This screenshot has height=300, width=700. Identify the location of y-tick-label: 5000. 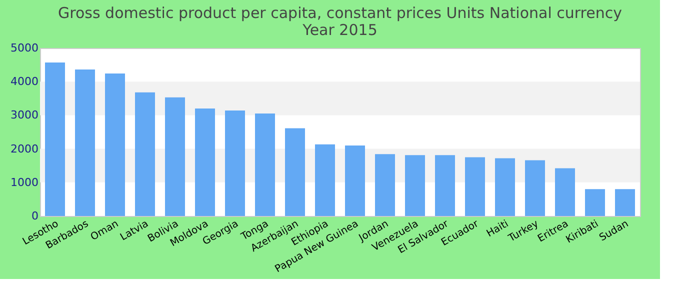
(24, 48).